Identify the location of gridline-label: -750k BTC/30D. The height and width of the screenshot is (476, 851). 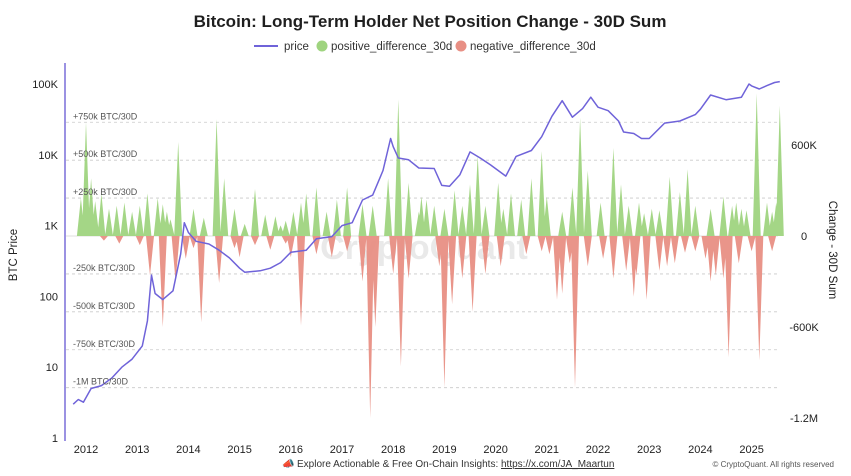
(104, 344).